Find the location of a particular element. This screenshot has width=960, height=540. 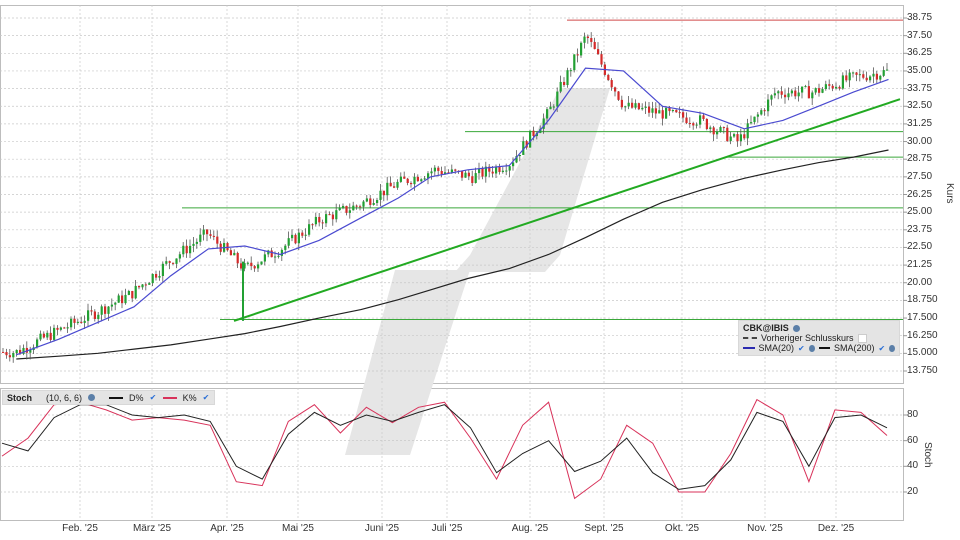

price-tick-label: 35.00 is located at coordinates (920, 70).